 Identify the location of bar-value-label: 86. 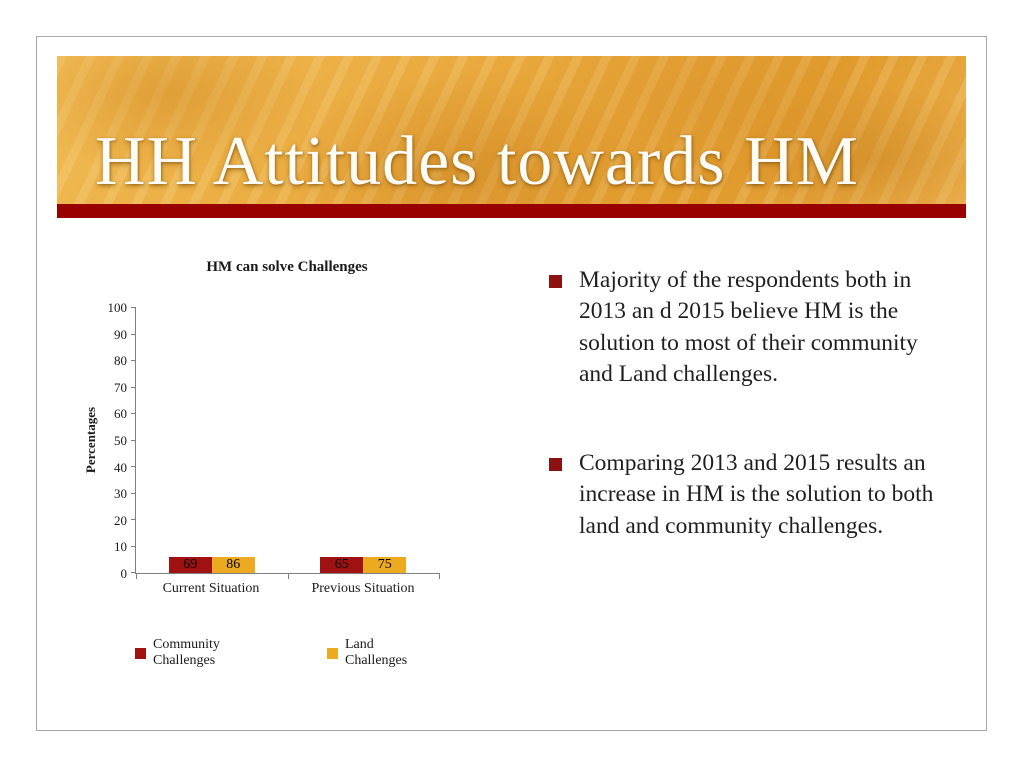
(233, 564).